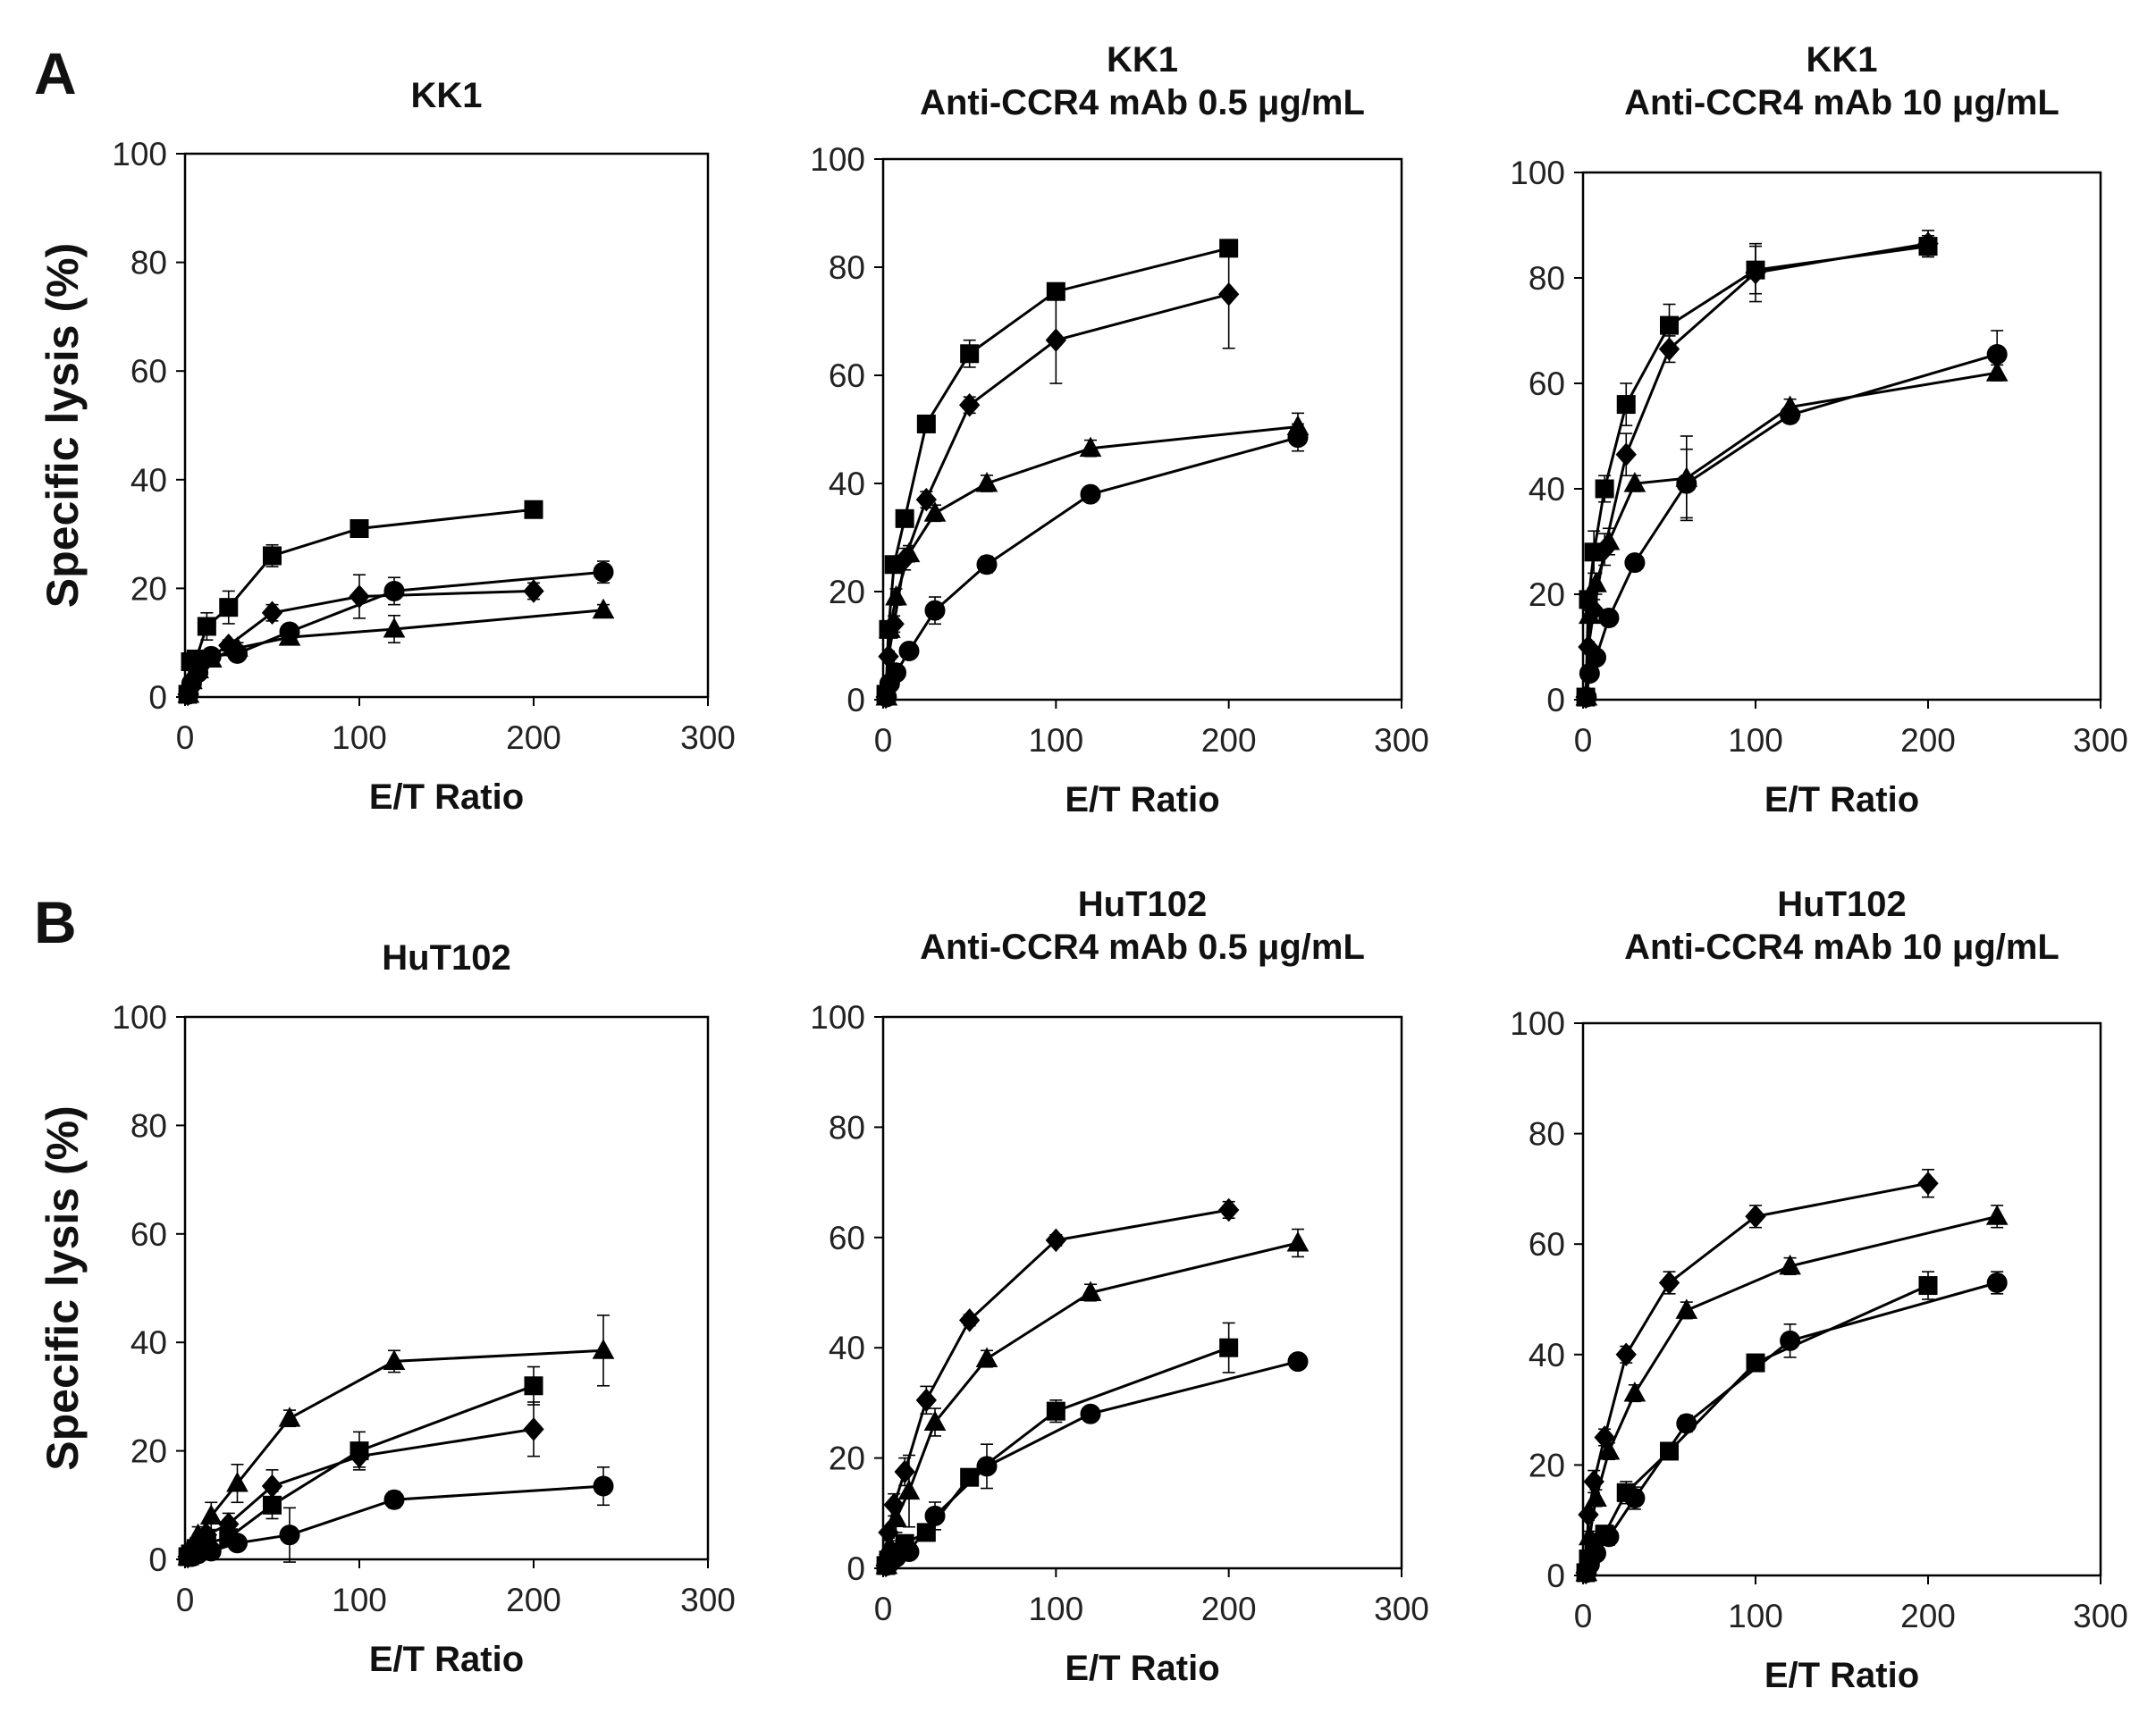 Image resolution: width=2156 pixels, height=1722 pixels. Describe the element at coordinates (56, 922) in the screenshot. I see `panel-label-b: B` at that location.